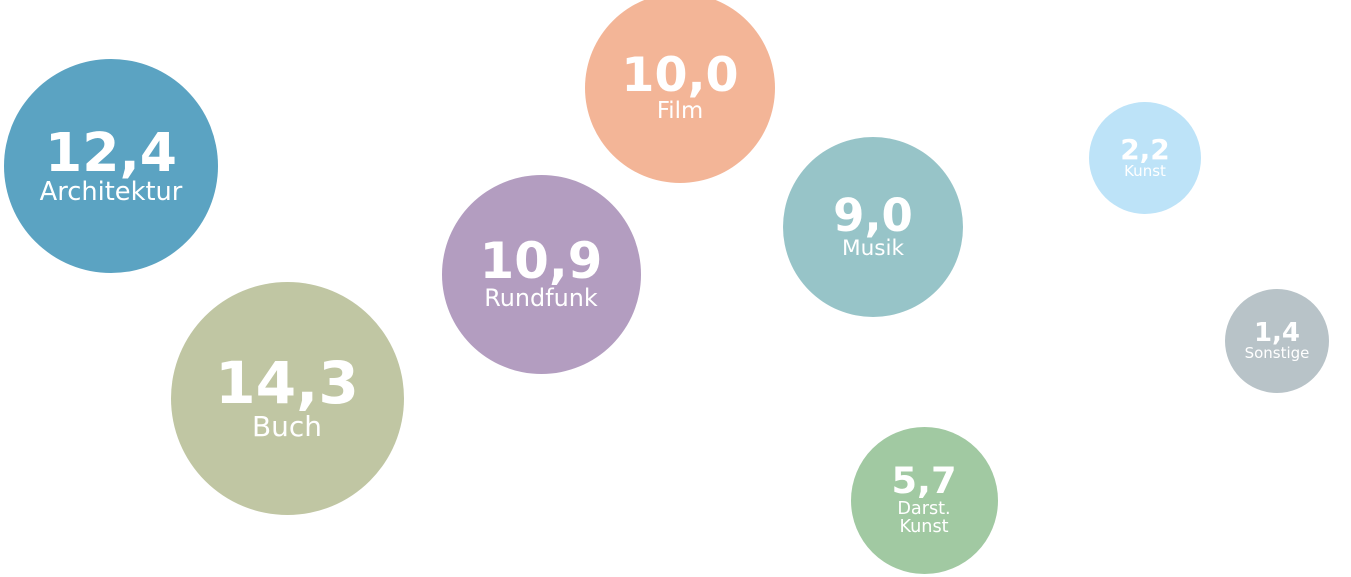  Describe the element at coordinates (873, 249) in the screenshot. I see `category-label: Musik` at that location.